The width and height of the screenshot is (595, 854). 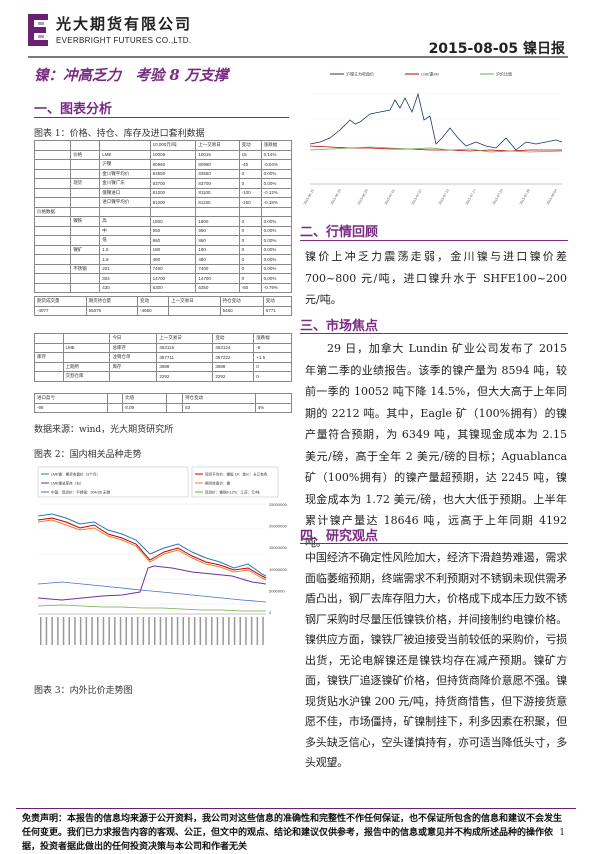 What do you see at coordinates (85, 154) in the screenshot?
I see `table-cell: 价格` at bounding box center [85, 154].